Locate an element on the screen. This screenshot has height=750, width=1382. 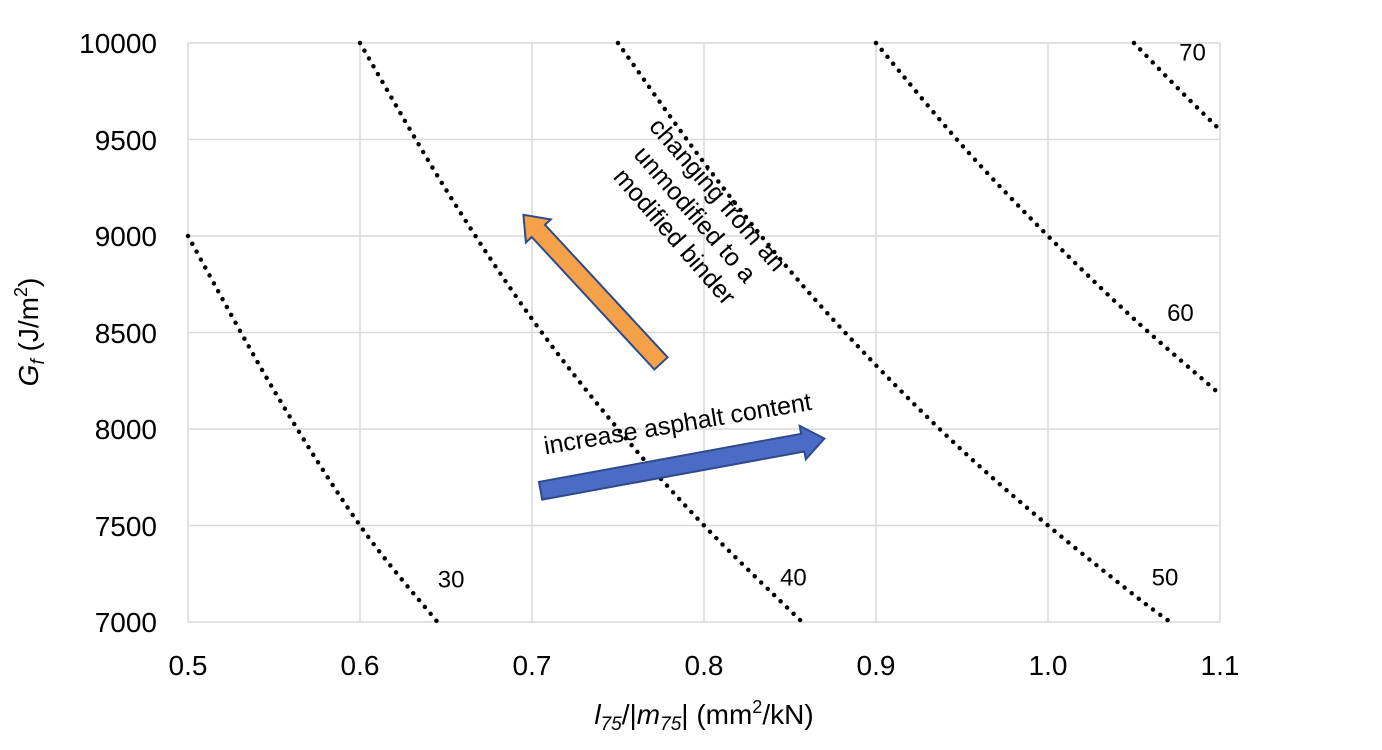
y-axis-title: Gf (J/m2) is located at coordinates (30, 332).